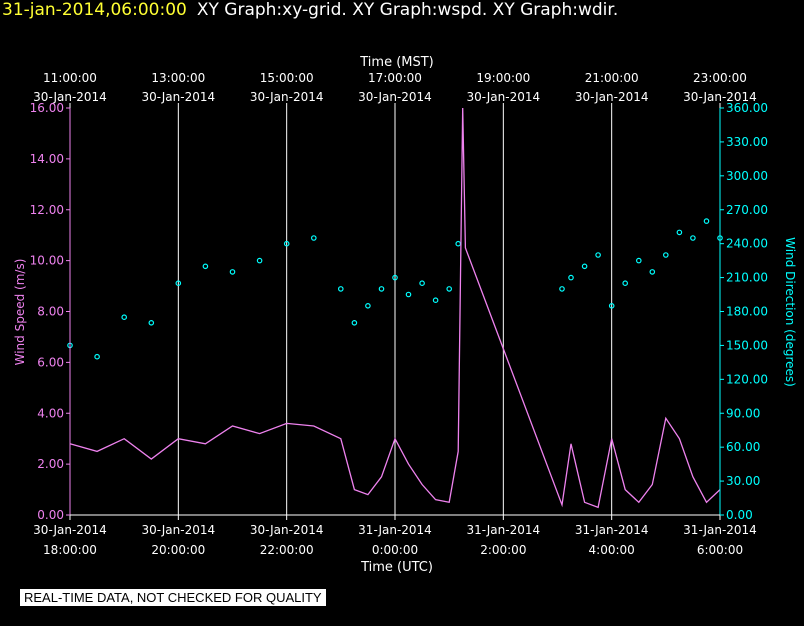  What do you see at coordinates (50, 515) in the screenshot?
I see `left-tick-label: 0.00` at bounding box center [50, 515].